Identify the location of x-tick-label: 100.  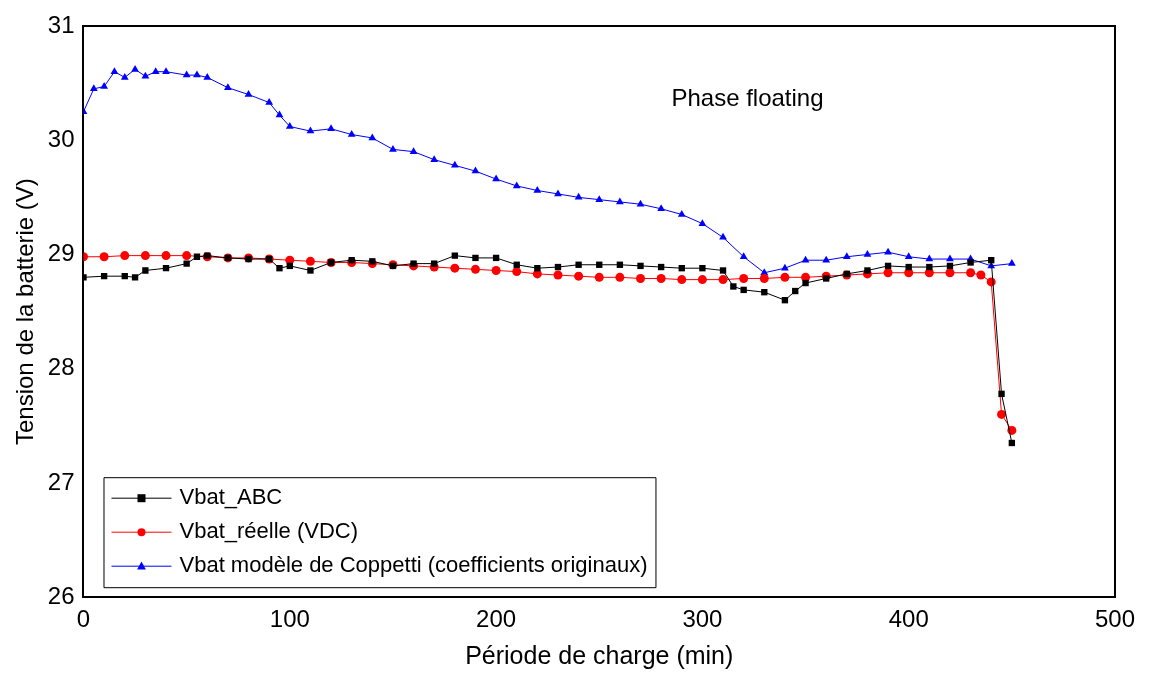
(289, 619).